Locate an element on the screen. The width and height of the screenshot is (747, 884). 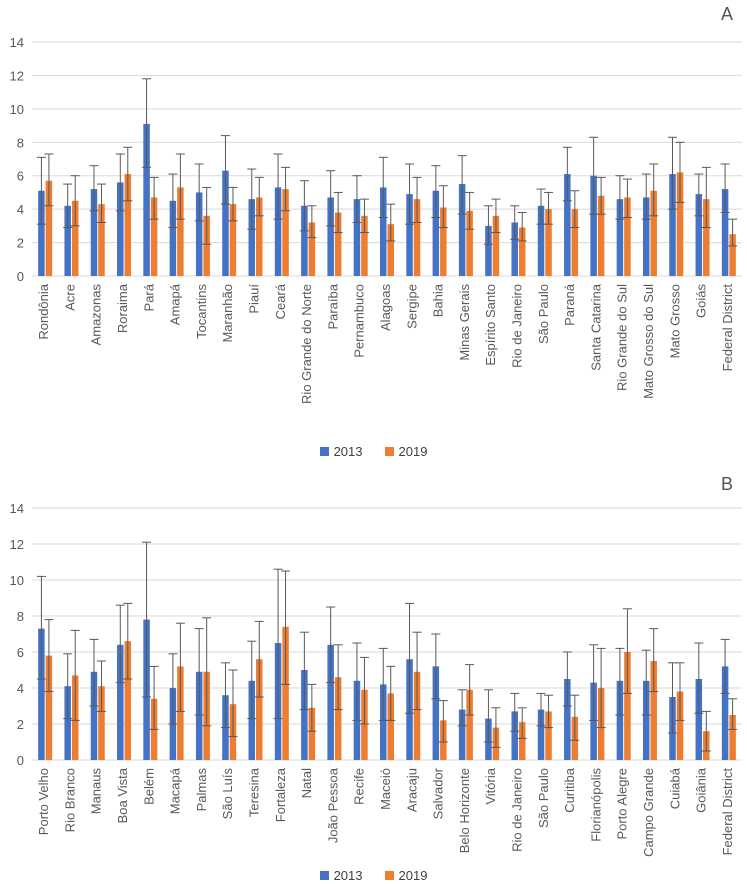
y-tick-label: 8 is located at coordinates (20, 142).